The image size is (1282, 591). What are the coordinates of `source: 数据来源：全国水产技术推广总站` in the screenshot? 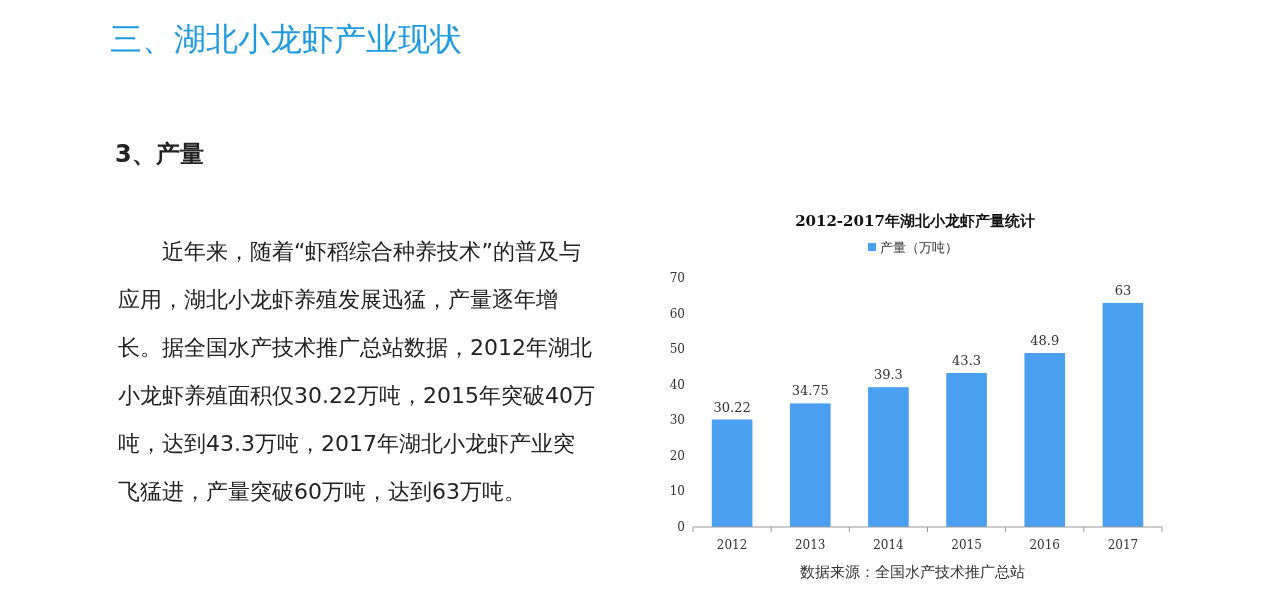 It's located at (912, 572).